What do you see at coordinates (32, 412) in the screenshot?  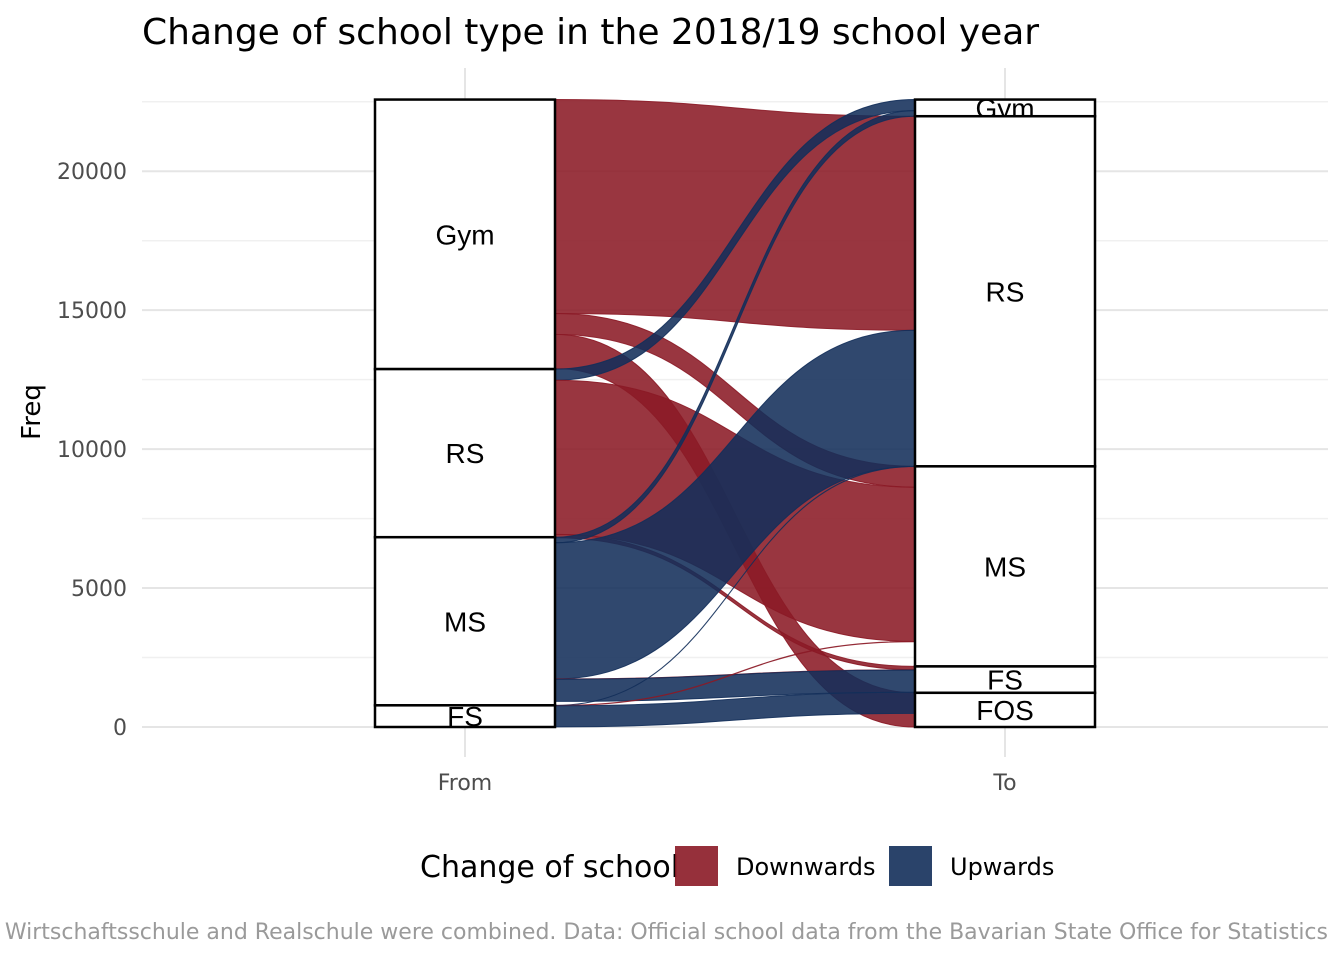 I see `y-axis-title: Freq` at bounding box center [32, 412].